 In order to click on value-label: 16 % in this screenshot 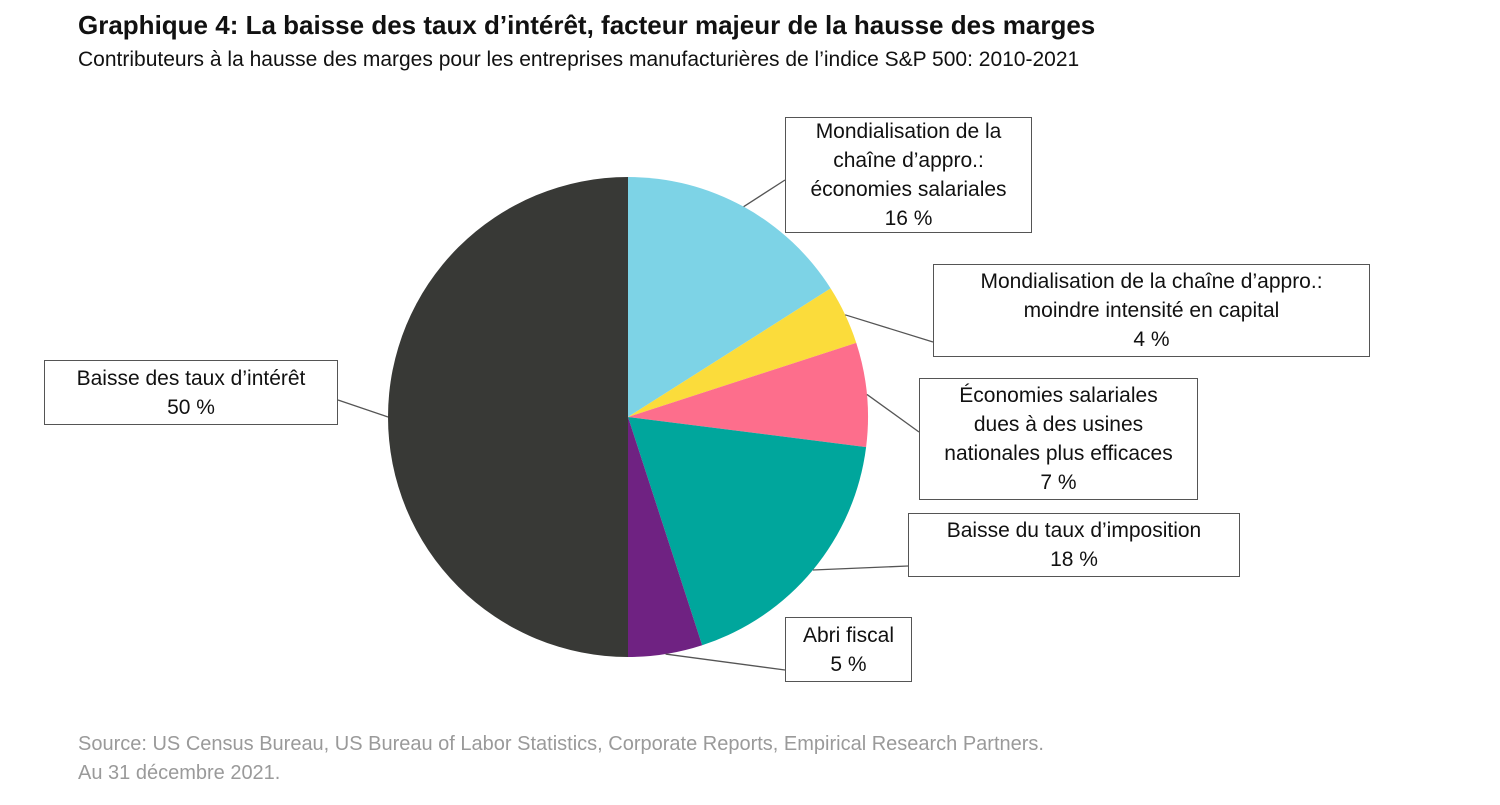, I will do `click(908, 218)`.